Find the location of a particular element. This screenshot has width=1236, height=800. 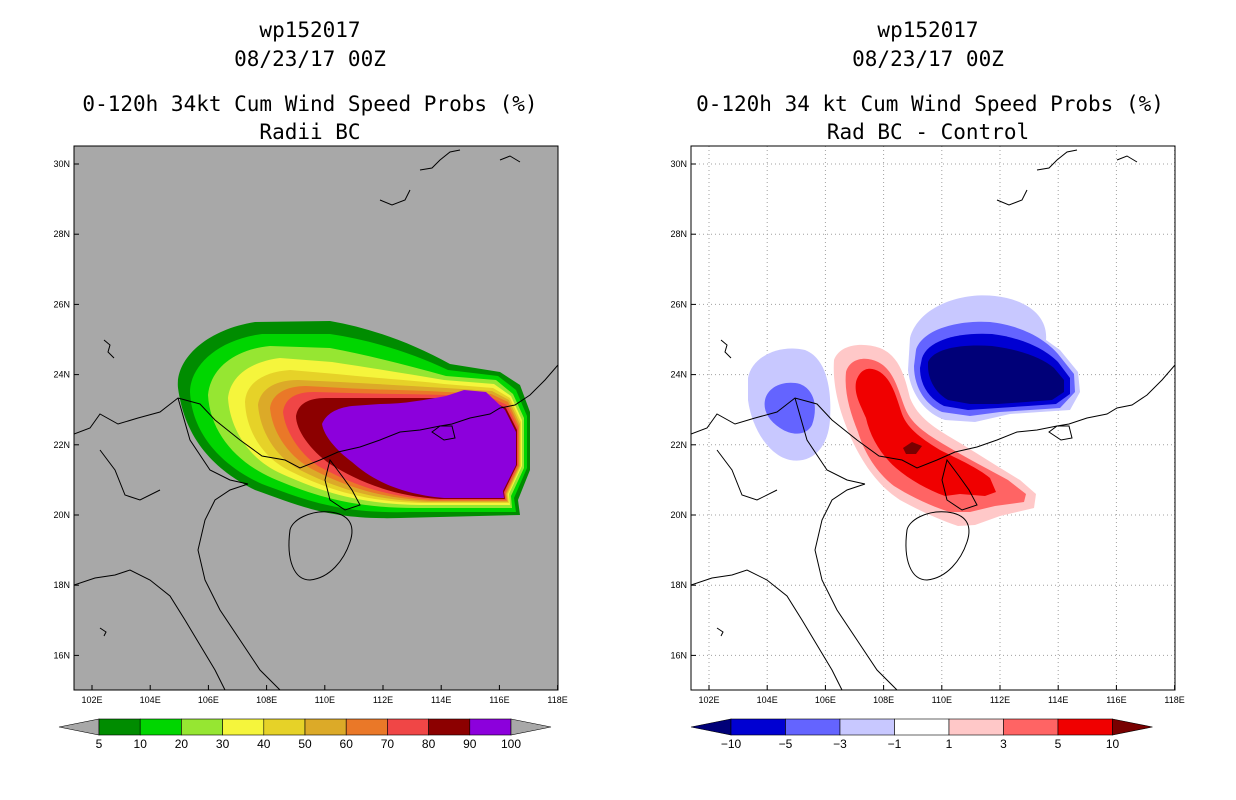

right-lat-label: 28N is located at coordinates (678, 234).